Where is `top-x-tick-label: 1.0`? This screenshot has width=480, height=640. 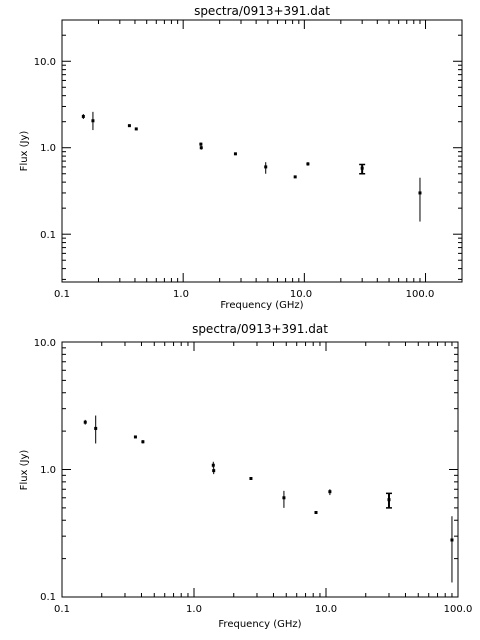
top-x-tick-label: 1.0 is located at coordinates (181, 294).